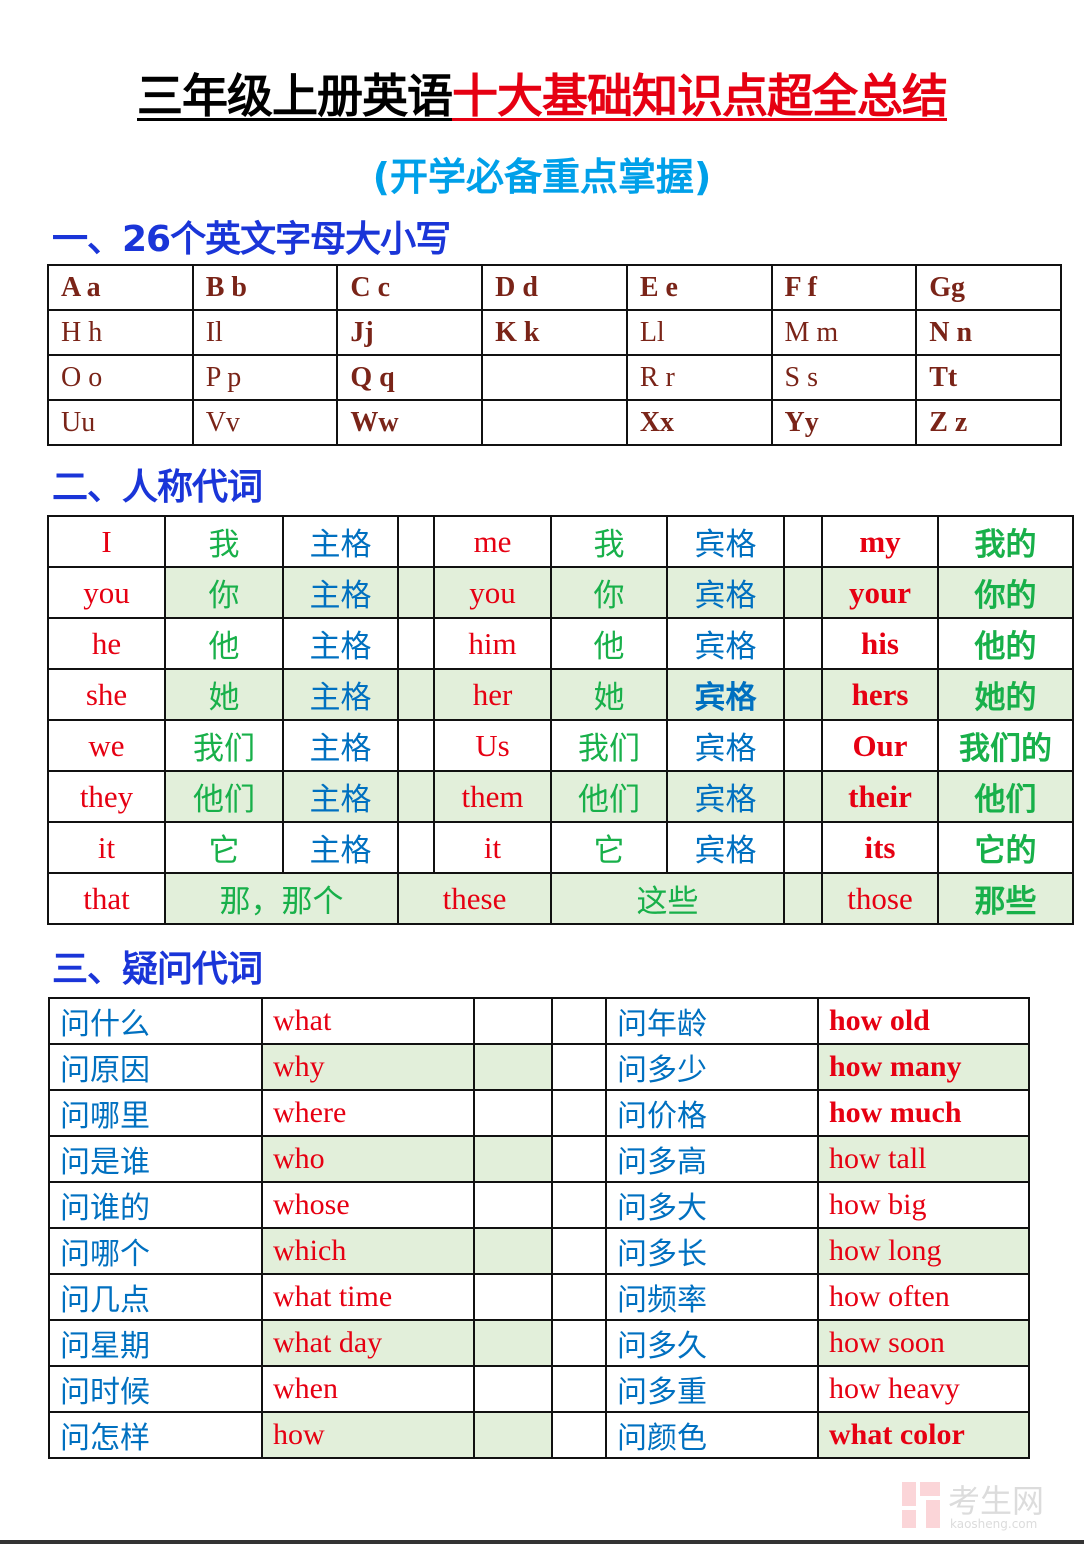 The height and width of the screenshot is (1544, 1084). I want to click on question-word: how old, so click(923, 1021).